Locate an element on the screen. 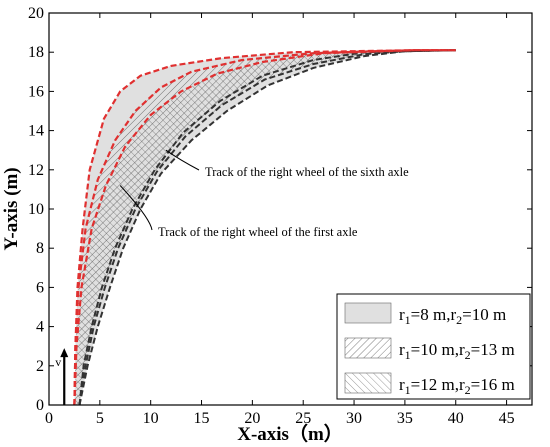 This screenshot has height=447, width=550. y-tick-label: 20 is located at coordinates (36, 13).